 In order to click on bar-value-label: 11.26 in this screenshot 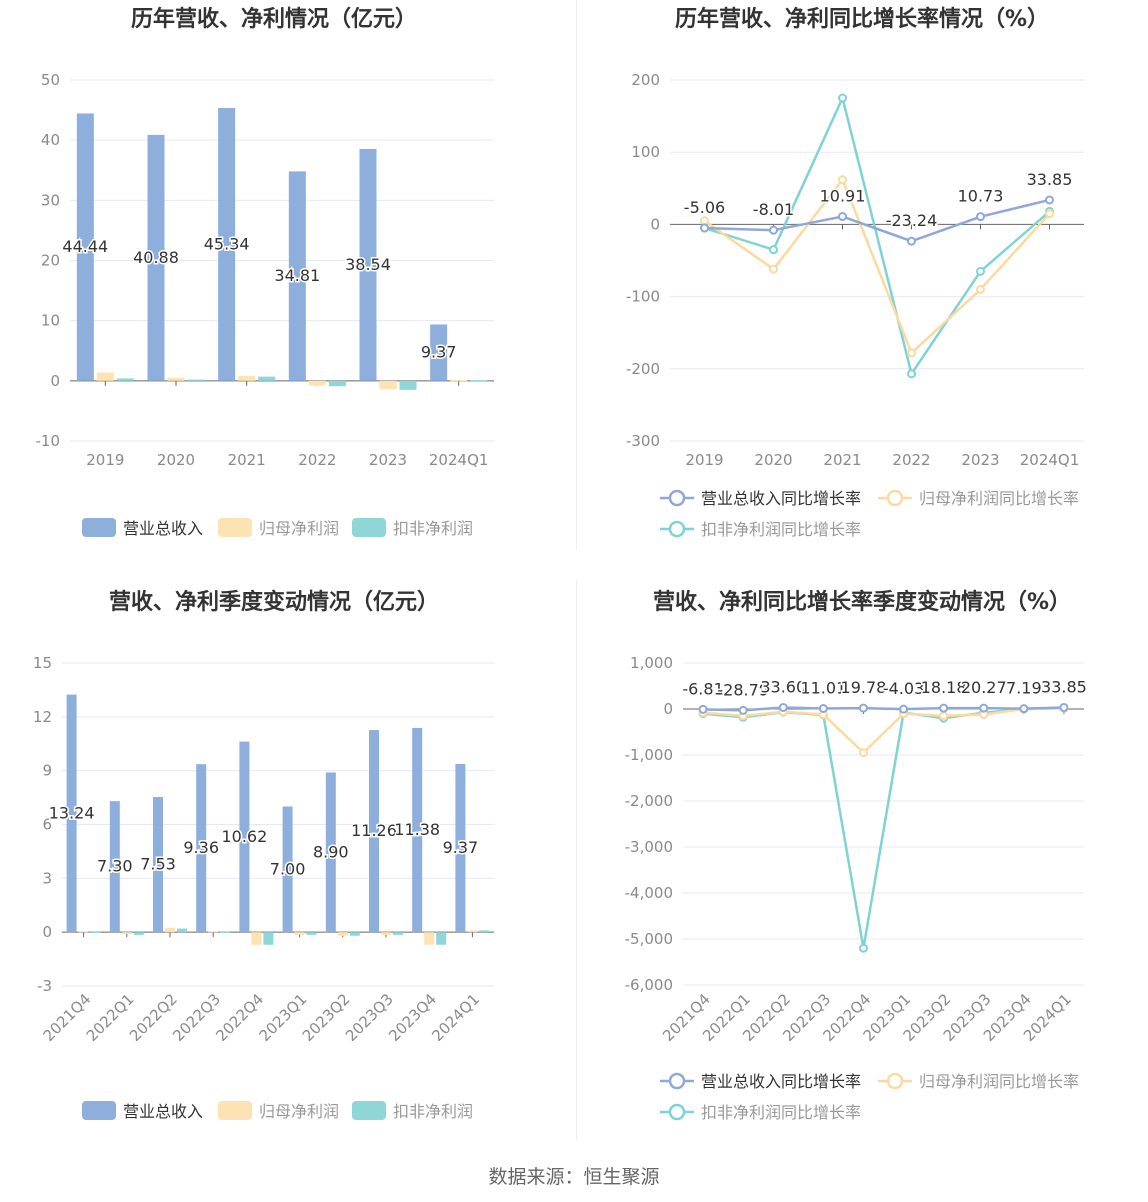, I will do `click(374, 830)`.